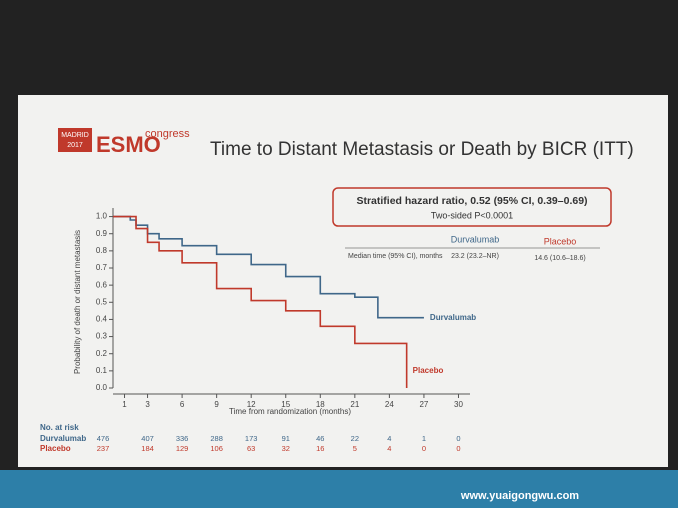 This screenshot has width=678, height=508. What do you see at coordinates (355, 438) in the screenshot?
I see `at-risk-value: 22` at bounding box center [355, 438].